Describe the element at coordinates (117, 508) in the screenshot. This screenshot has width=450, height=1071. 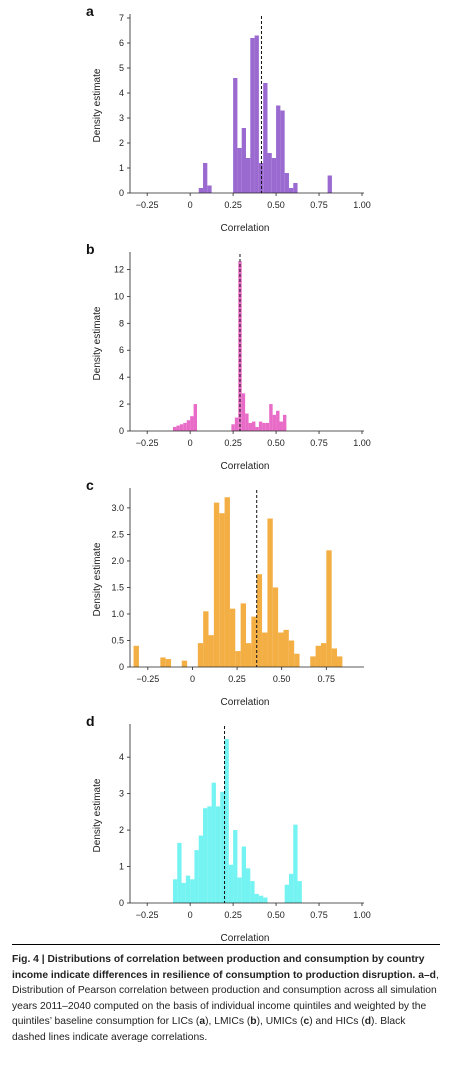
I see `y-tick-label: 3.0` at that location.